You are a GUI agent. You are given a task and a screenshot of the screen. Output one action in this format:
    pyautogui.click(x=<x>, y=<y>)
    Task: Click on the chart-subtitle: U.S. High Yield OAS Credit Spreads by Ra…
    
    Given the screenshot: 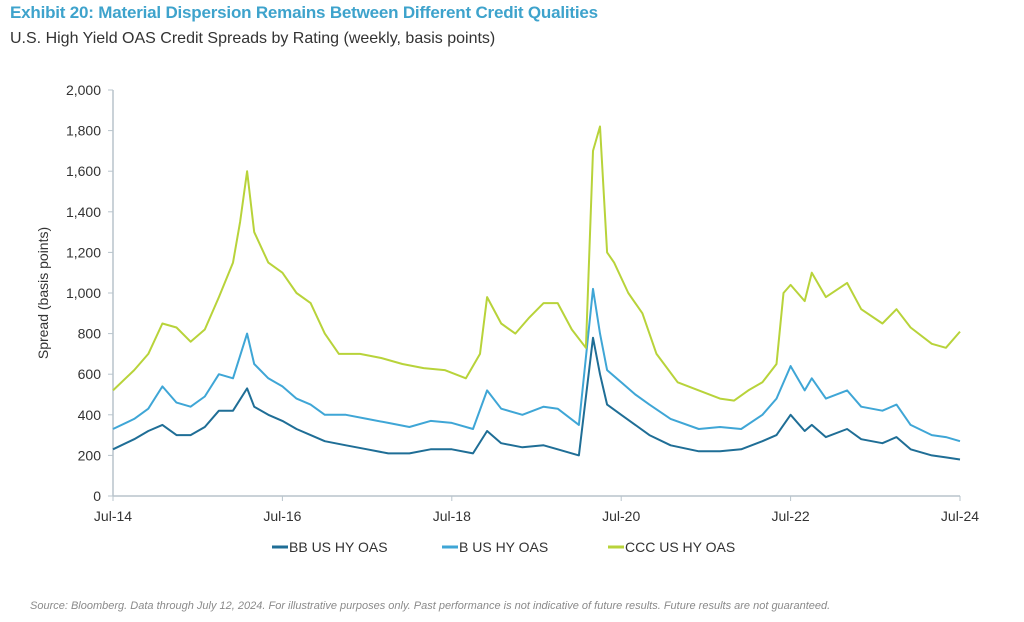 What is the action you would take?
    pyautogui.click(x=253, y=38)
    